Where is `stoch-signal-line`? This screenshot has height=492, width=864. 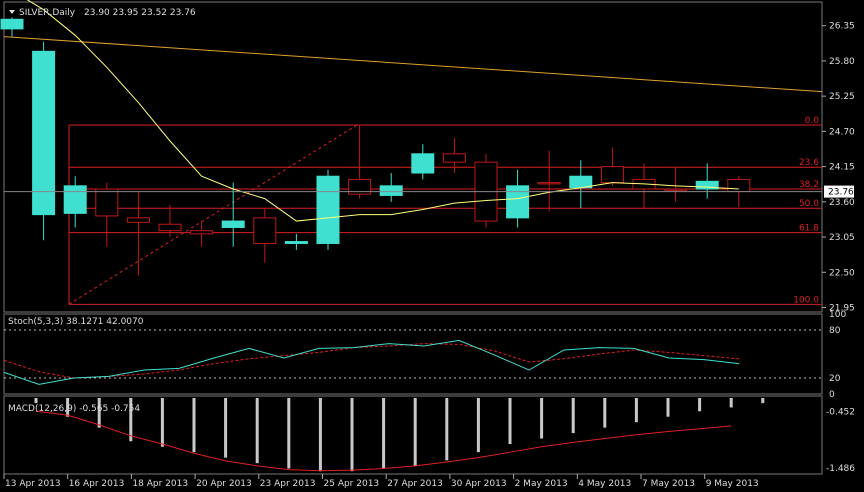
stoch-signal-line is located at coordinates (371, 361).